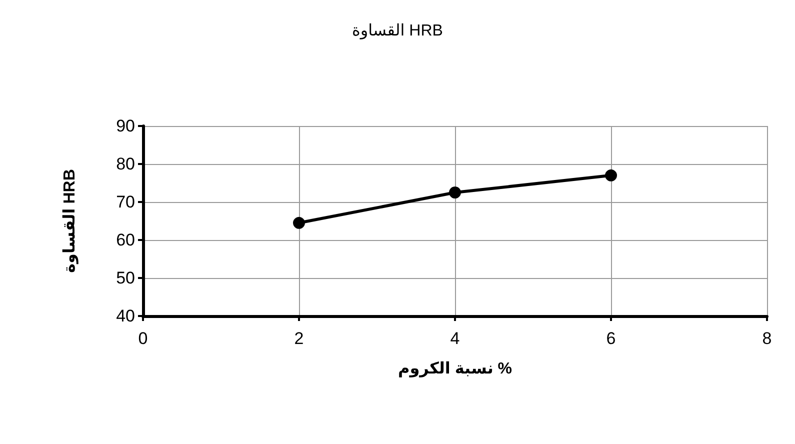 The image size is (795, 444). Describe the element at coordinates (125, 164) in the screenshot. I see `y-tick-label: 80` at that location.